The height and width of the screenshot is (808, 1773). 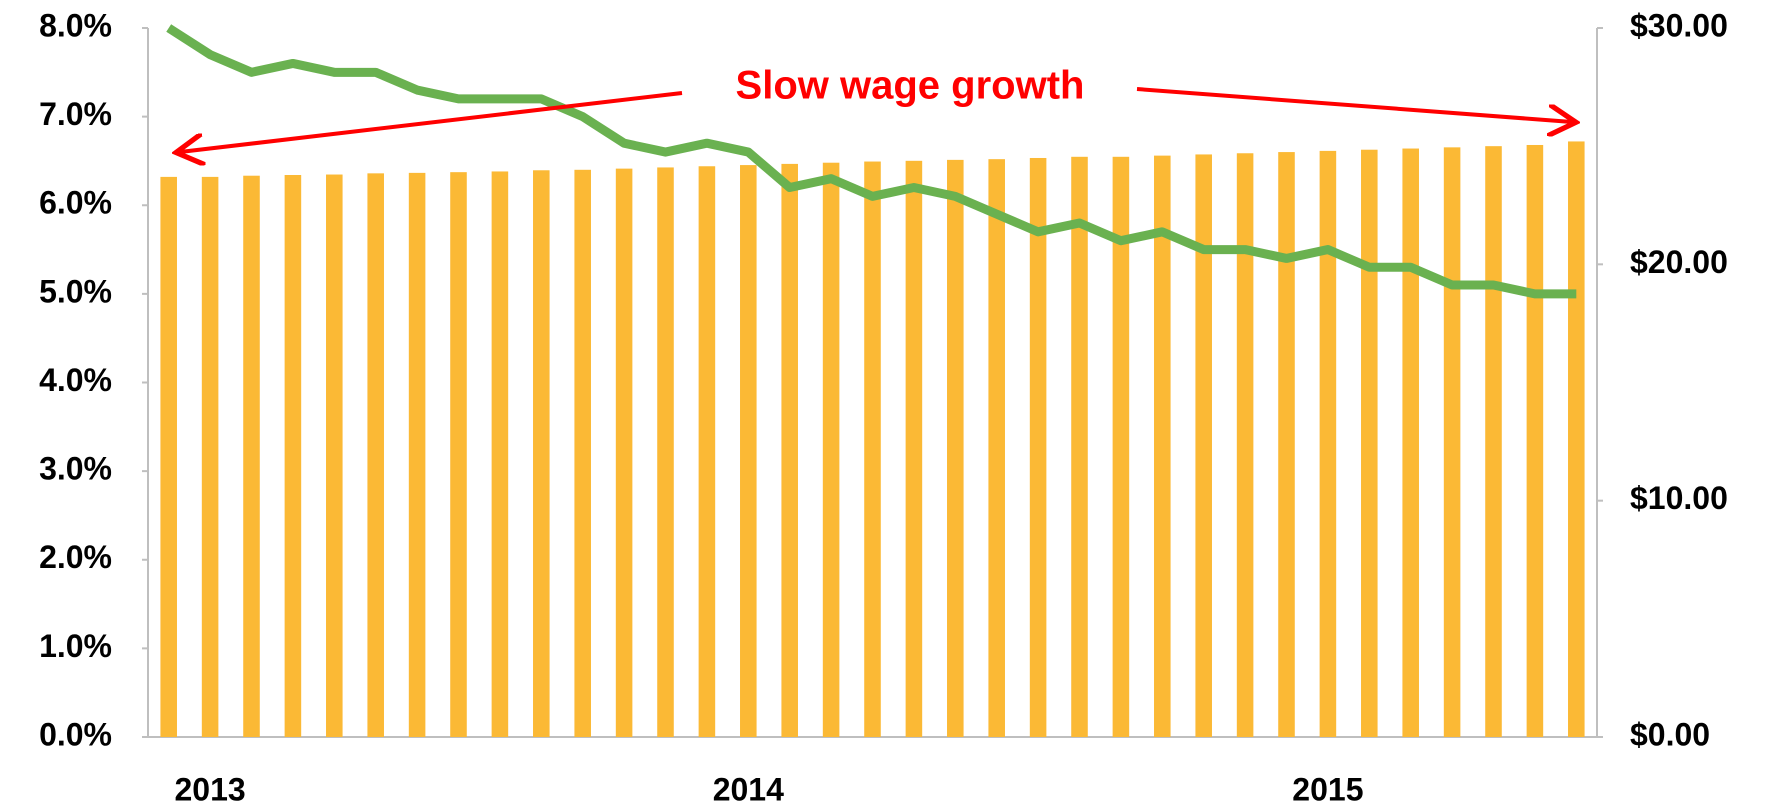 What do you see at coordinates (1679, 498) in the screenshot?
I see `y2-tick-label: $10.00` at bounding box center [1679, 498].